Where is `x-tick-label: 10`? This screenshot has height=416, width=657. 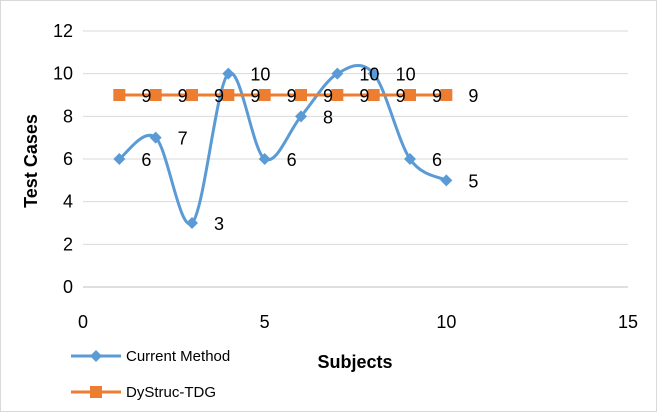
x-tick-label: 10 is located at coordinates (446, 322).